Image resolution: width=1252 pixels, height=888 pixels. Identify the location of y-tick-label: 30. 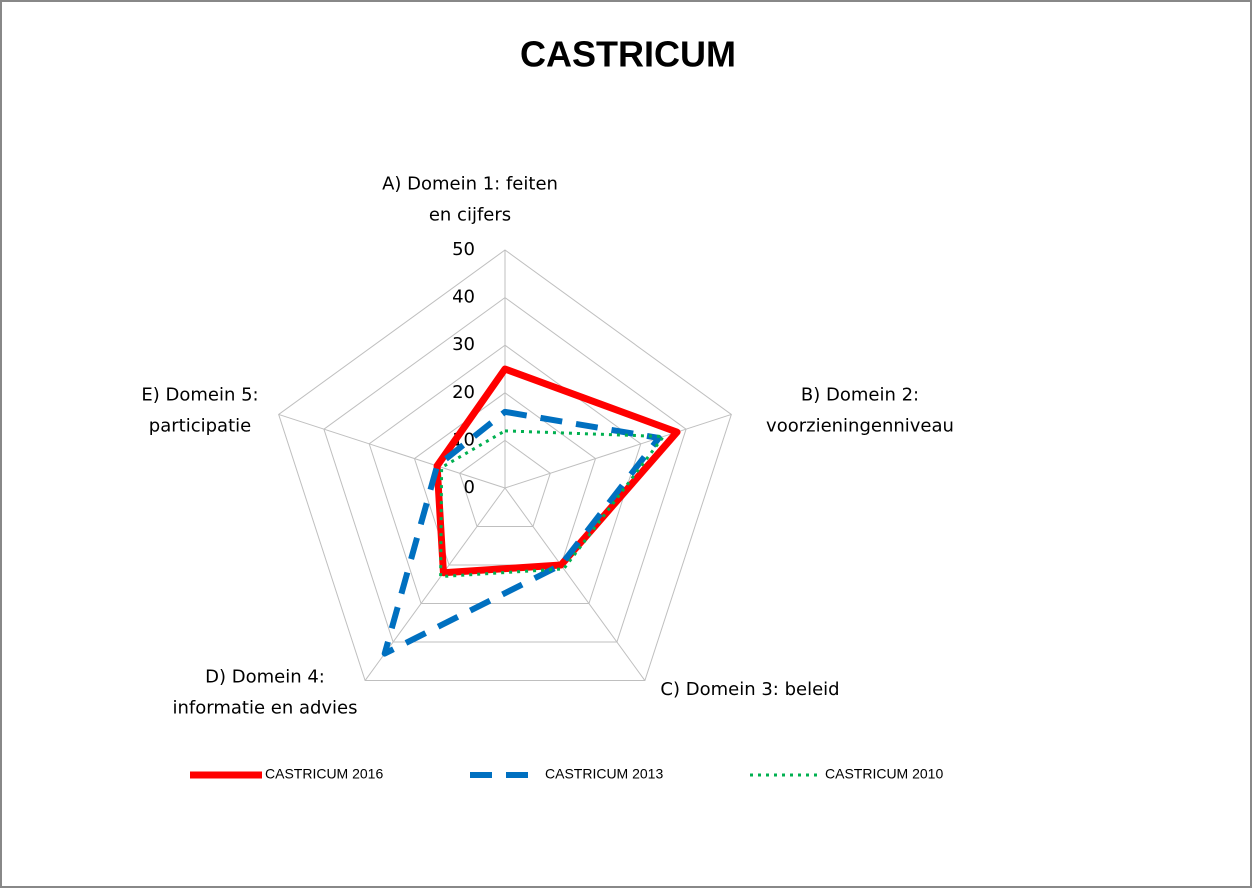
(463, 344).